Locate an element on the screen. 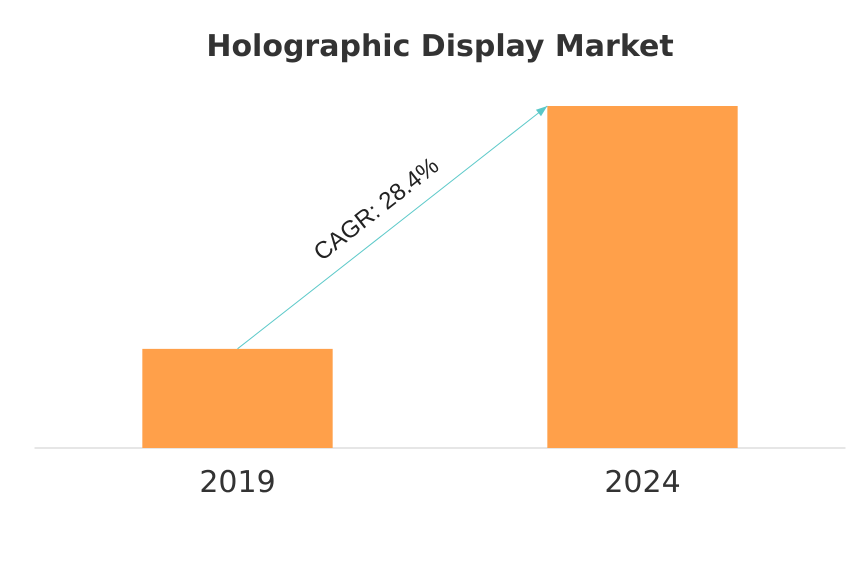 The image size is (868, 570). x-tick-label: 2024 is located at coordinates (642, 482).